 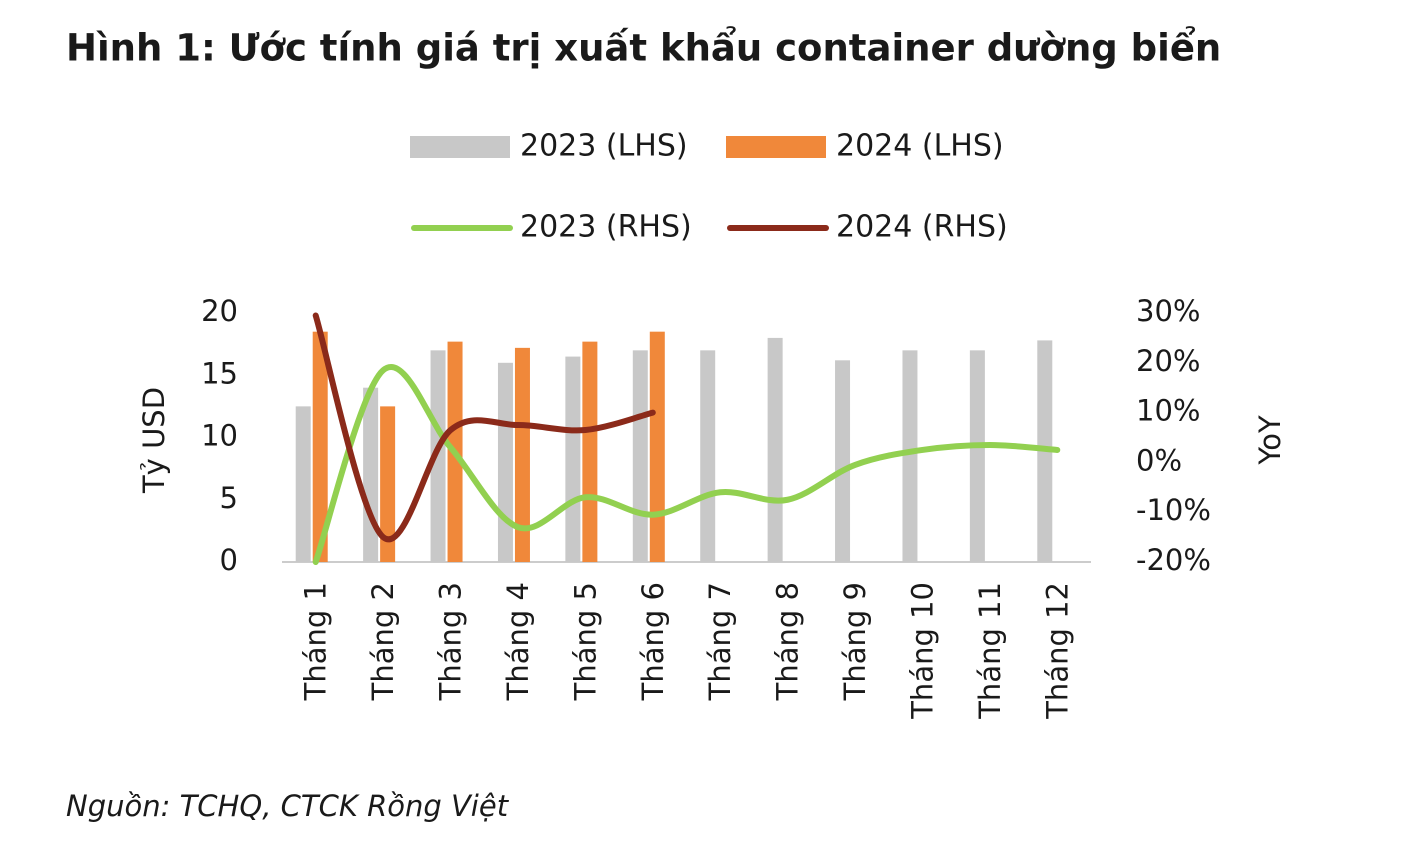 What do you see at coordinates (1173, 510) in the screenshot?
I see `y2-tick-label: -10%` at bounding box center [1173, 510].